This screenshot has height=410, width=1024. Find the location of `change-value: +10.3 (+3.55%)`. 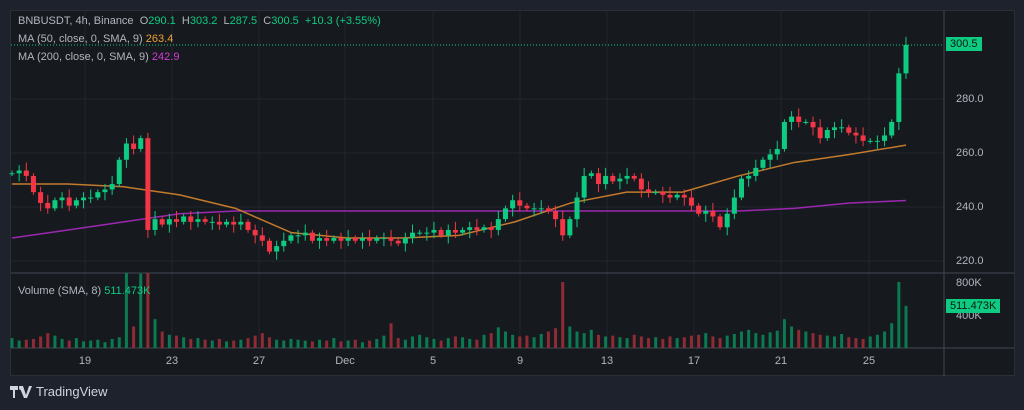

change-value: +10.3 (+3.55%) is located at coordinates (342, 21).